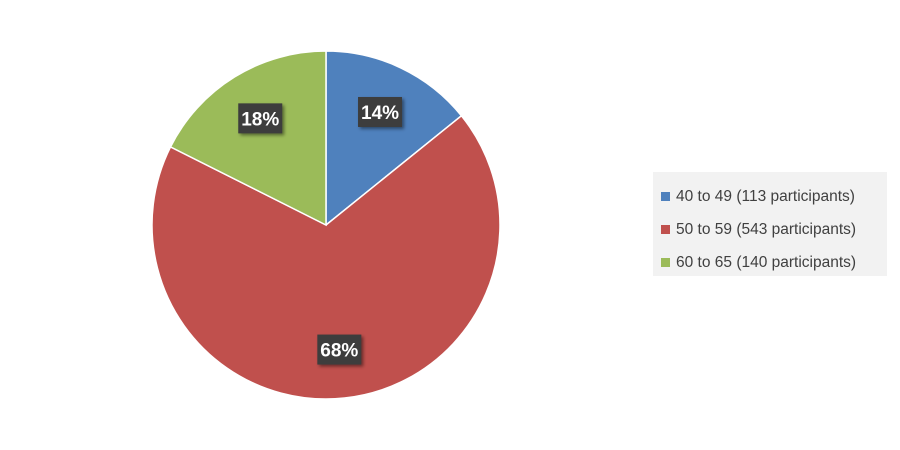 Image resolution: width=900 pixels, height=450 pixels. I want to click on data-label-text: 18%, so click(260, 119).